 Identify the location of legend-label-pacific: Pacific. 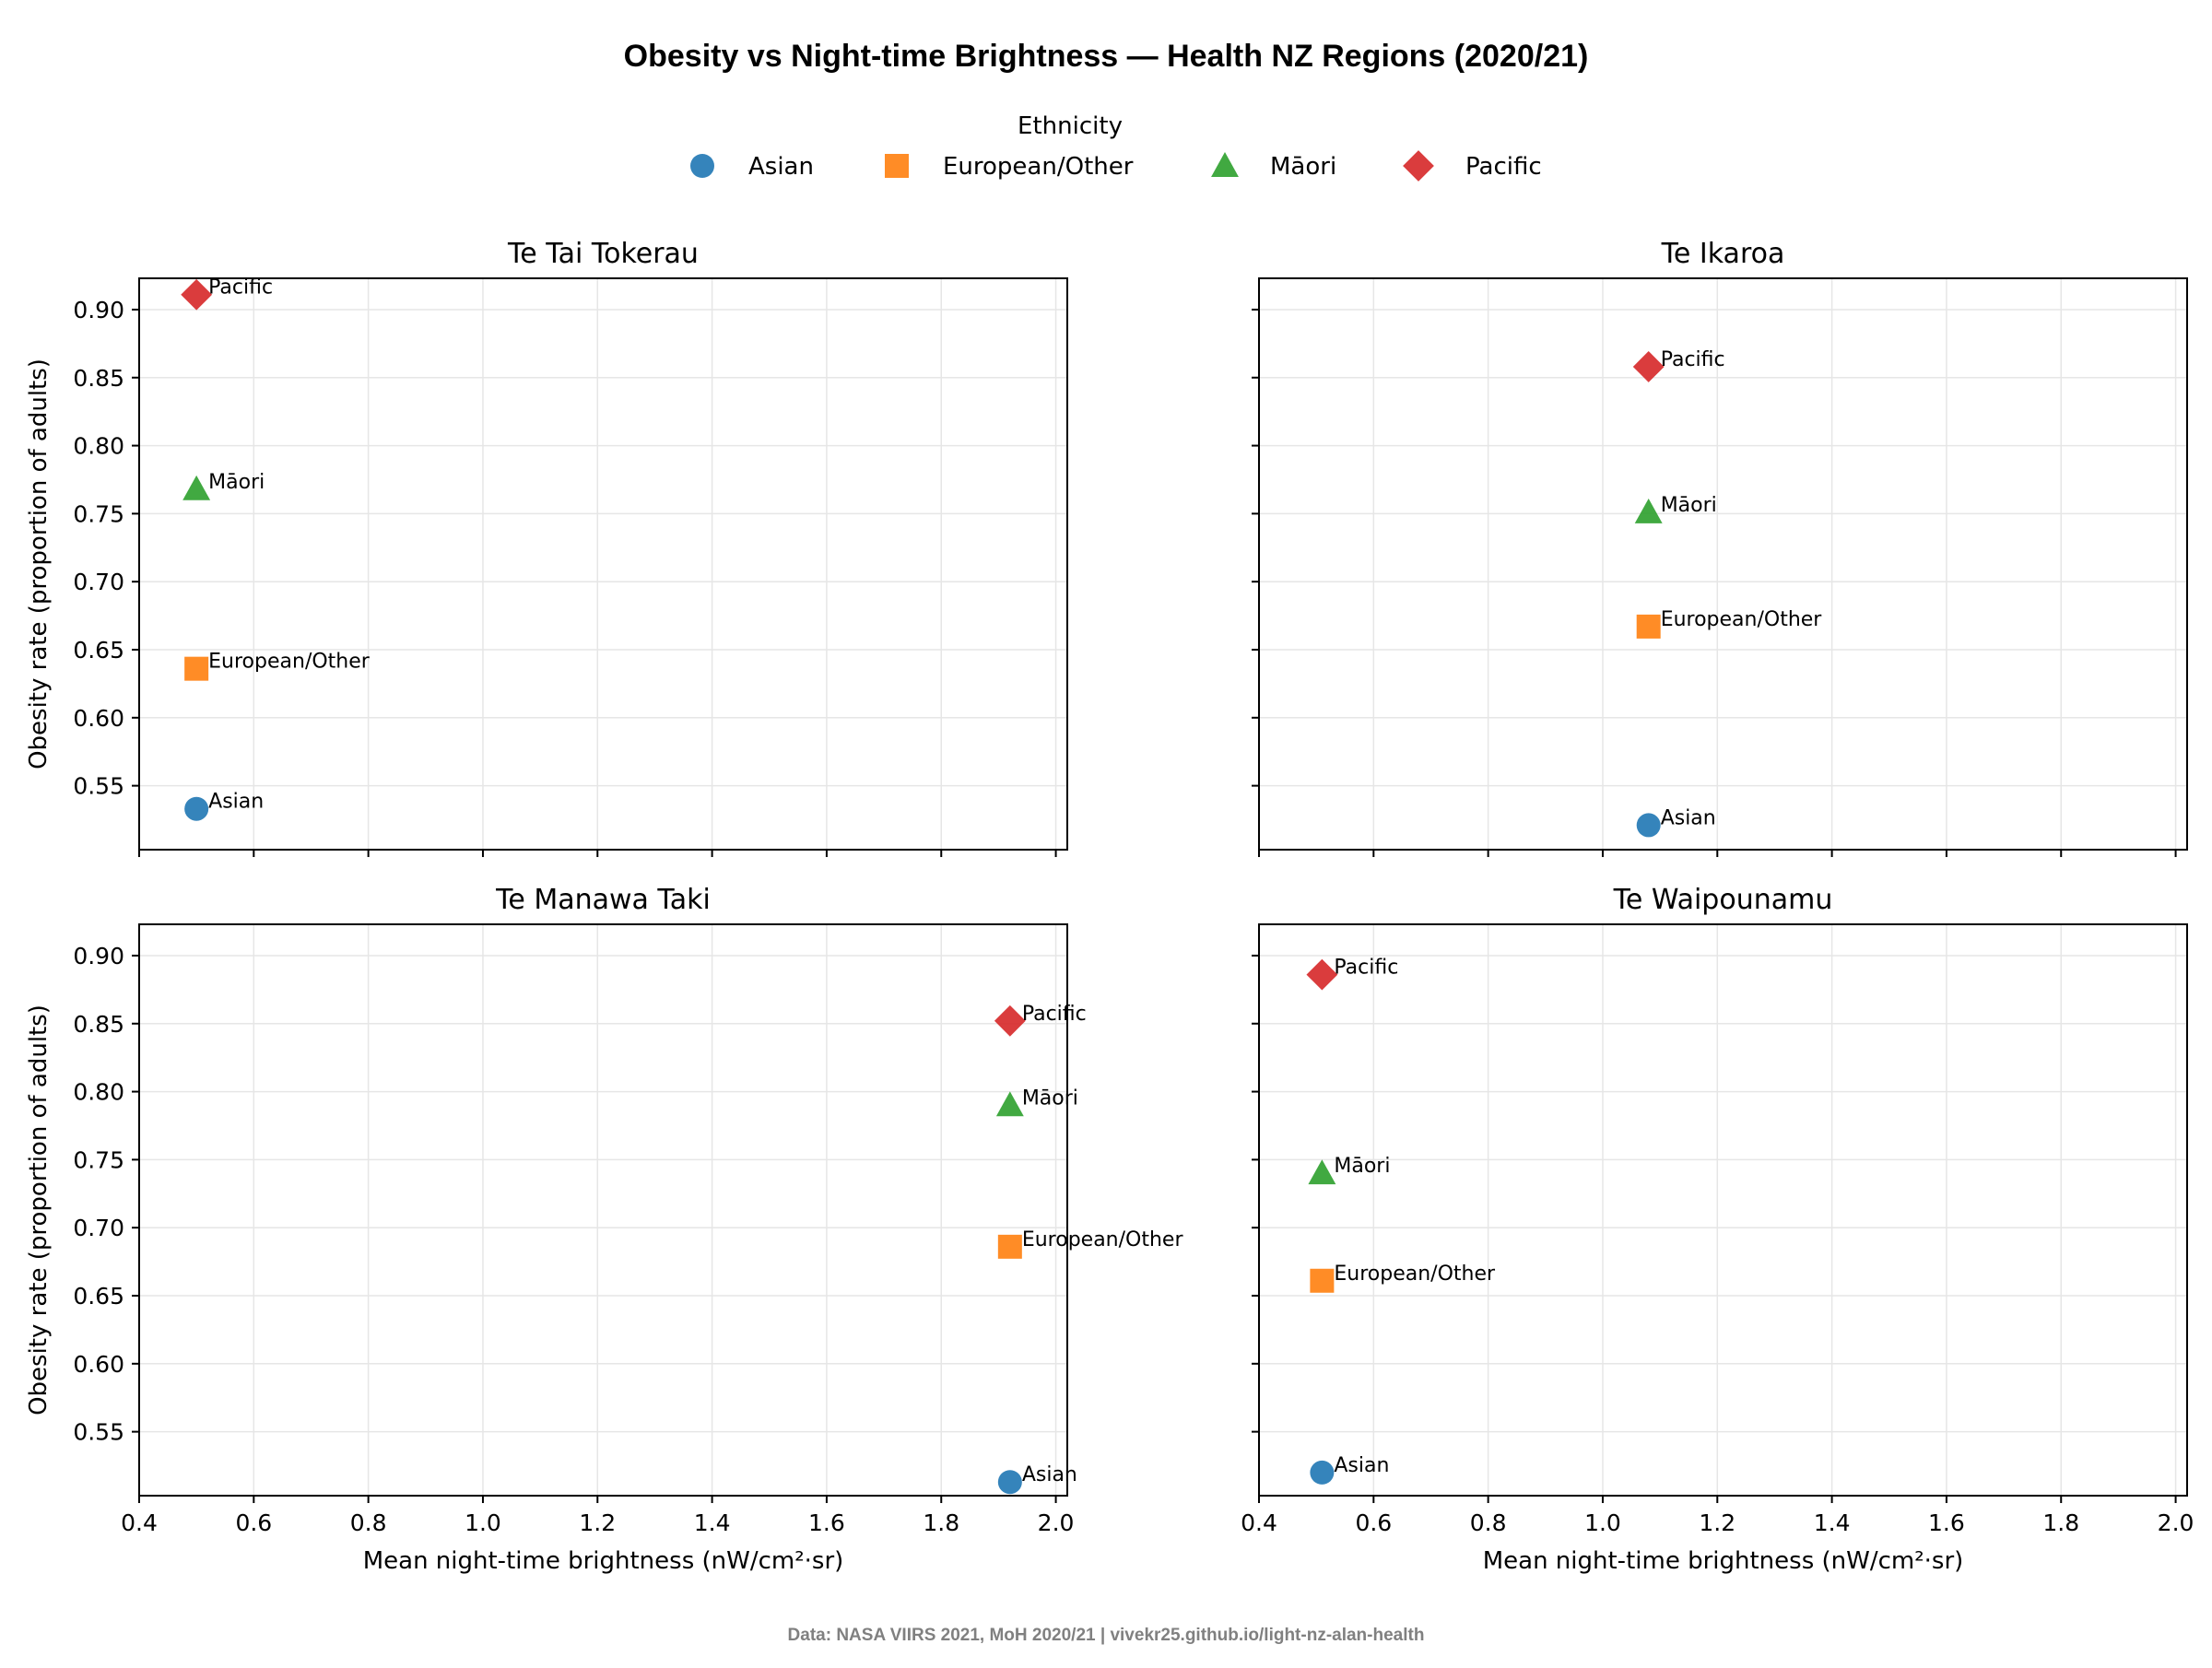
(1503, 167).